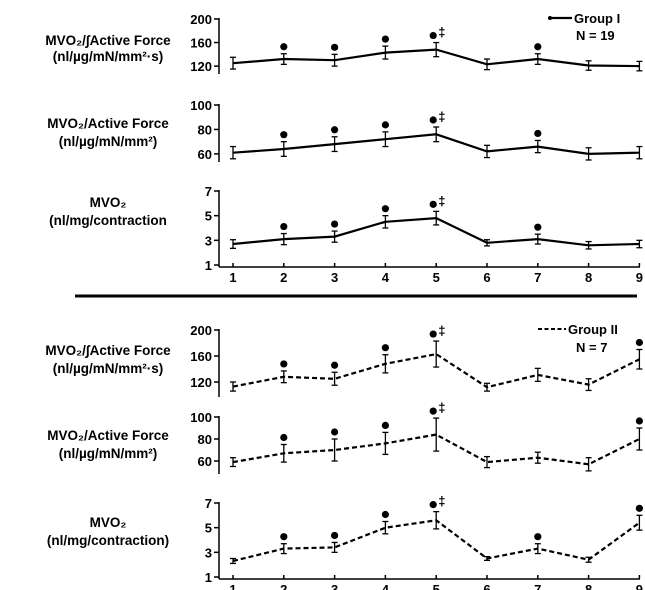 This screenshot has width=645, height=590. What do you see at coordinates (208, 240) in the screenshot?
I see `y-tick-label-g1-p3: 3` at bounding box center [208, 240].